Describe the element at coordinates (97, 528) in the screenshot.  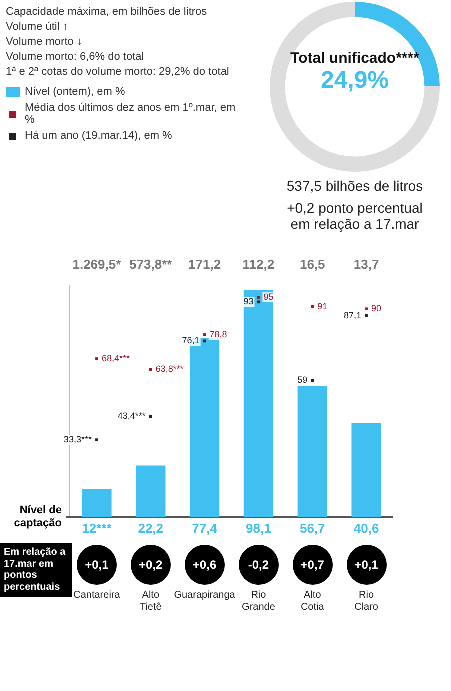
I see `data-label: 12***` at that location.